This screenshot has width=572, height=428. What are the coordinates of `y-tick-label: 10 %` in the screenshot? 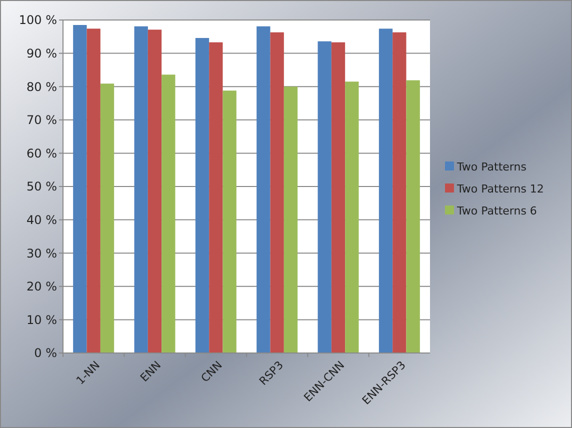 It's located at (41, 319).